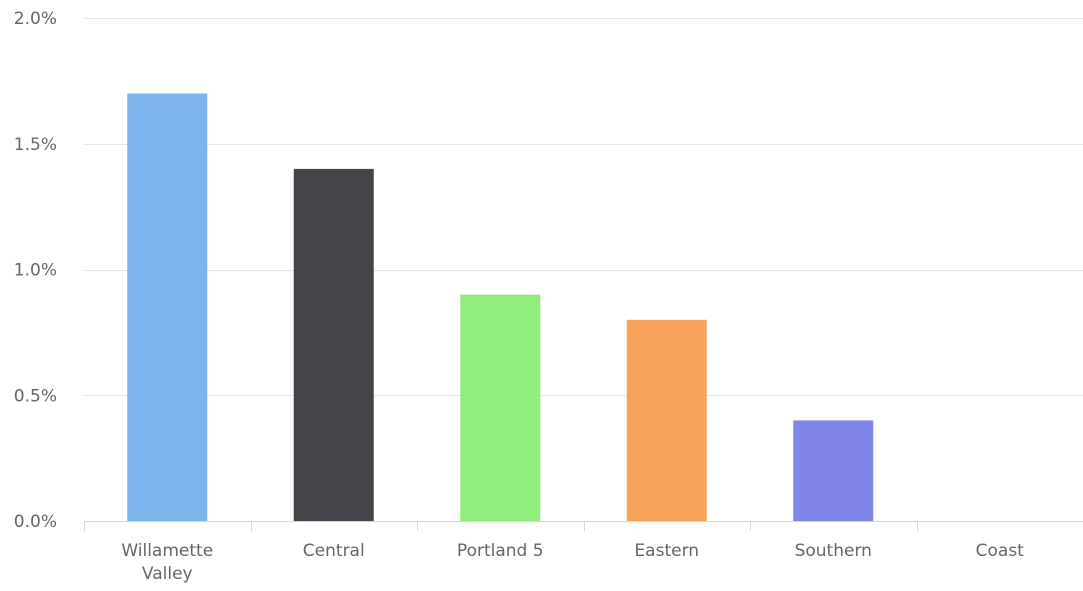 This screenshot has height=591, width=1083. What do you see at coordinates (35, 522) in the screenshot?
I see `y-tick-label: 0.0%` at bounding box center [35, 522].